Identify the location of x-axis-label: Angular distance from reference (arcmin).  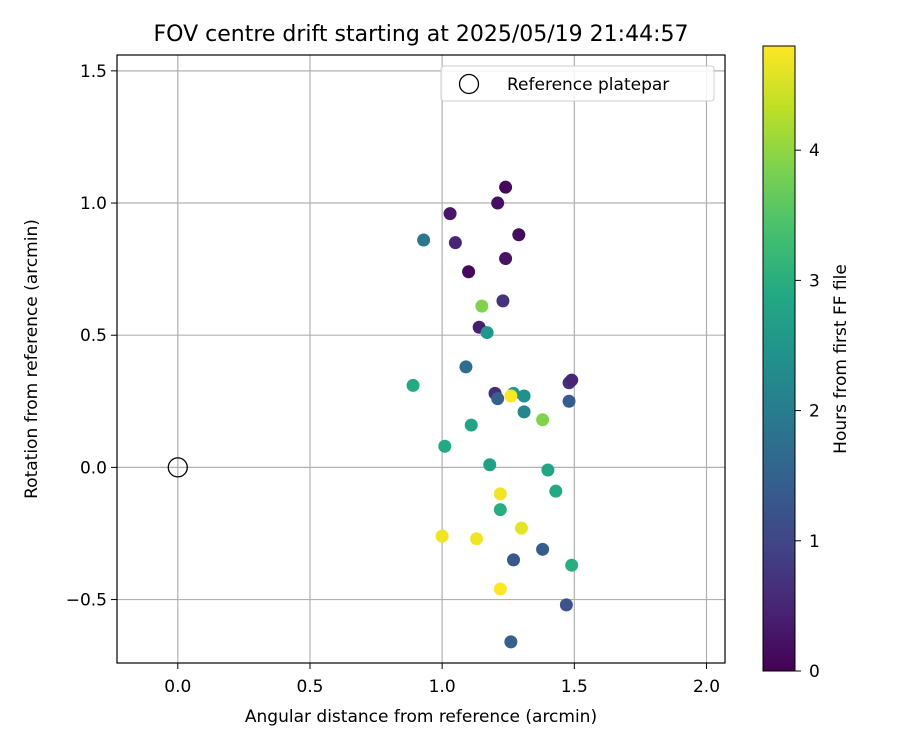
(421, 717).